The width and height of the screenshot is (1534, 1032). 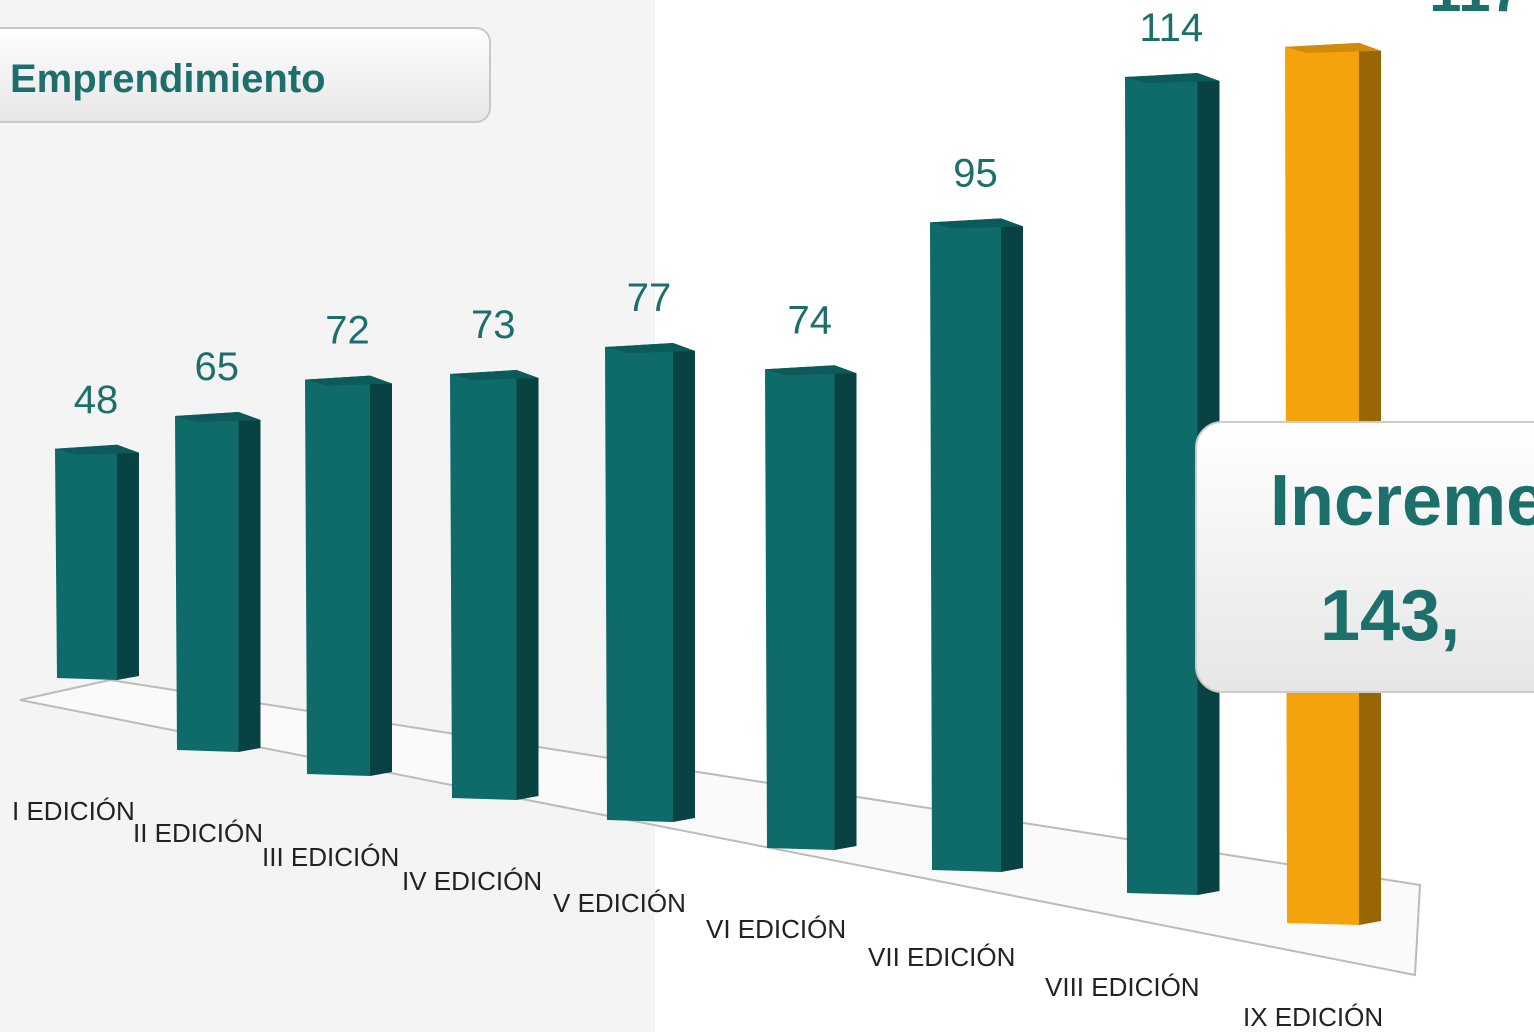 I want to click on callout-text: Increme, so click(x=1402, y=501).